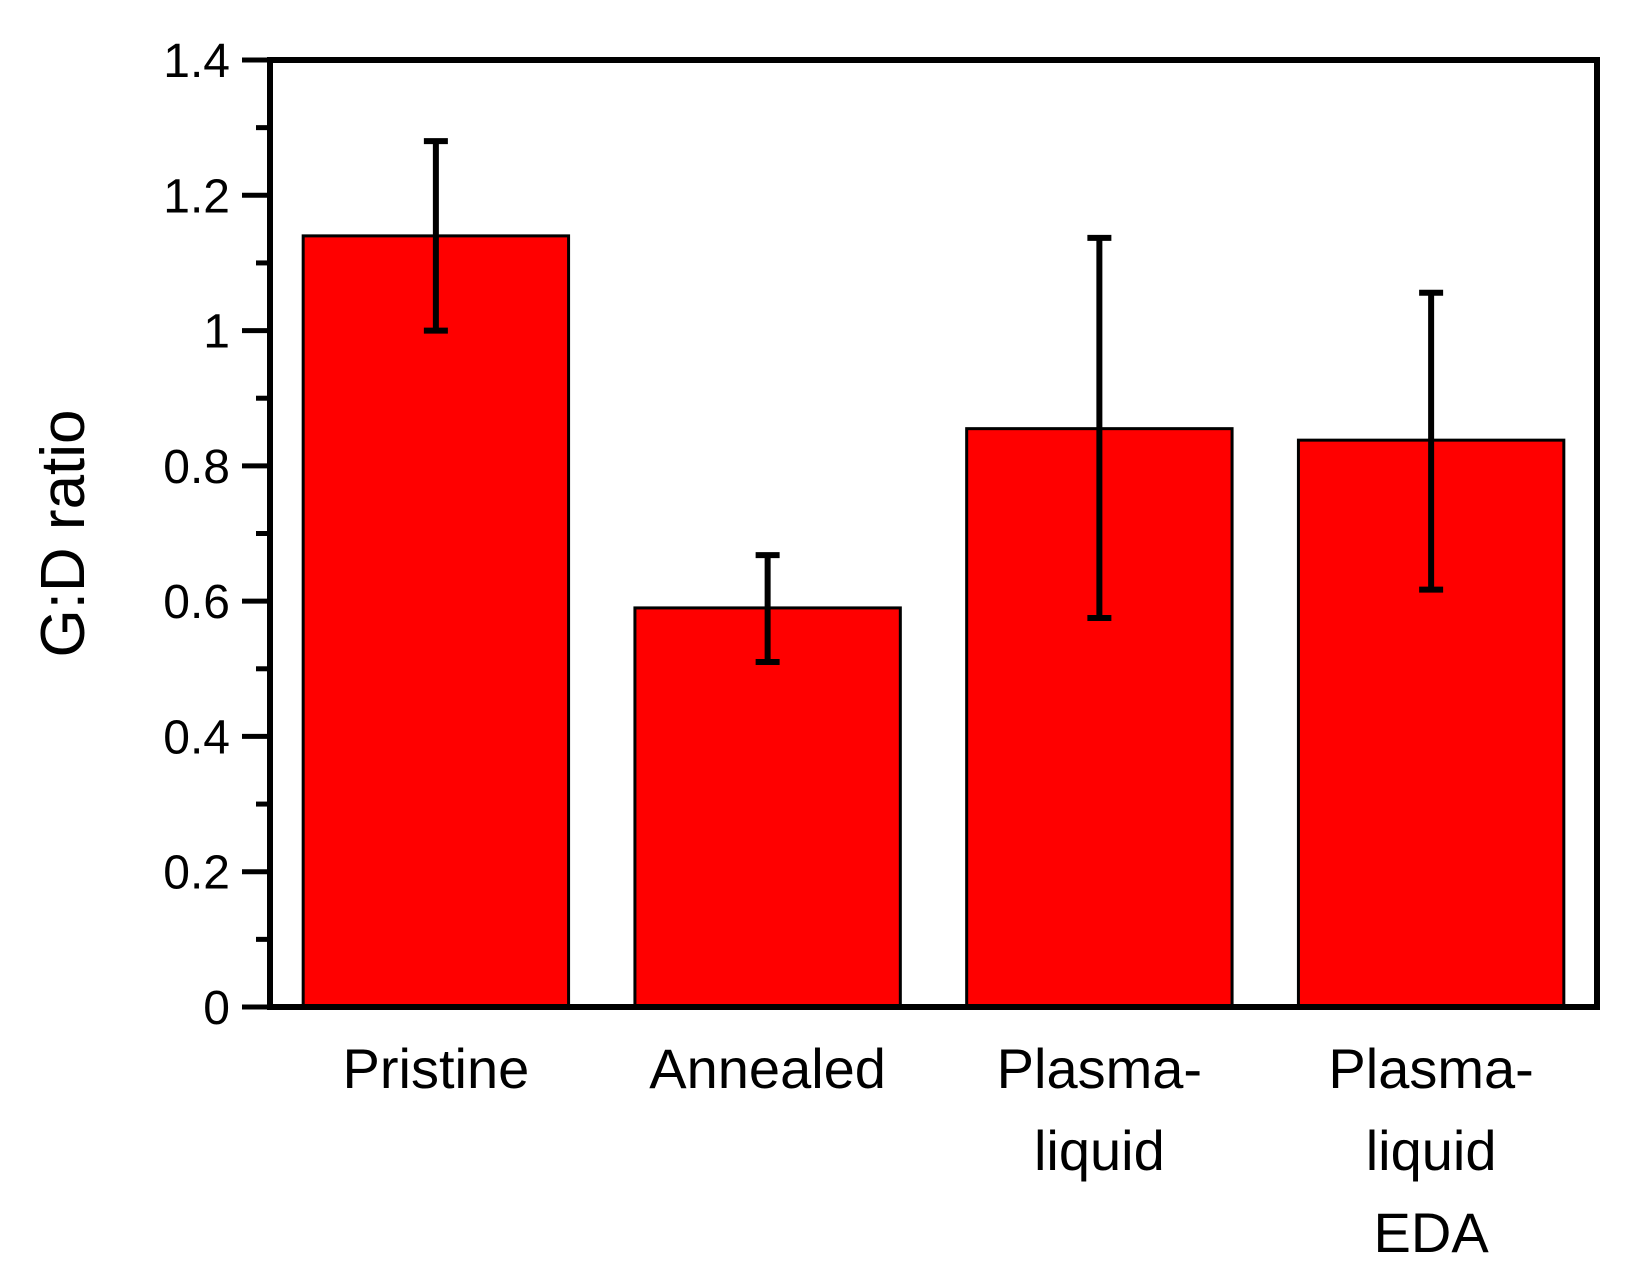 The image size is (1630, 1285). Describe the element at coordinates (767, 1068) in the screenshot. I see `x-tick-label: Annealed` at that location.